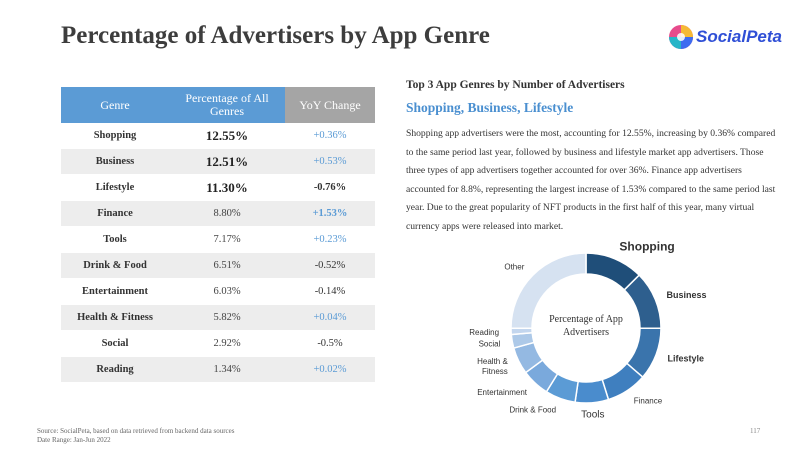  Describe the element at coordinates (115, 161) in the screenshot. I see `genre-cell: Business` at that location.